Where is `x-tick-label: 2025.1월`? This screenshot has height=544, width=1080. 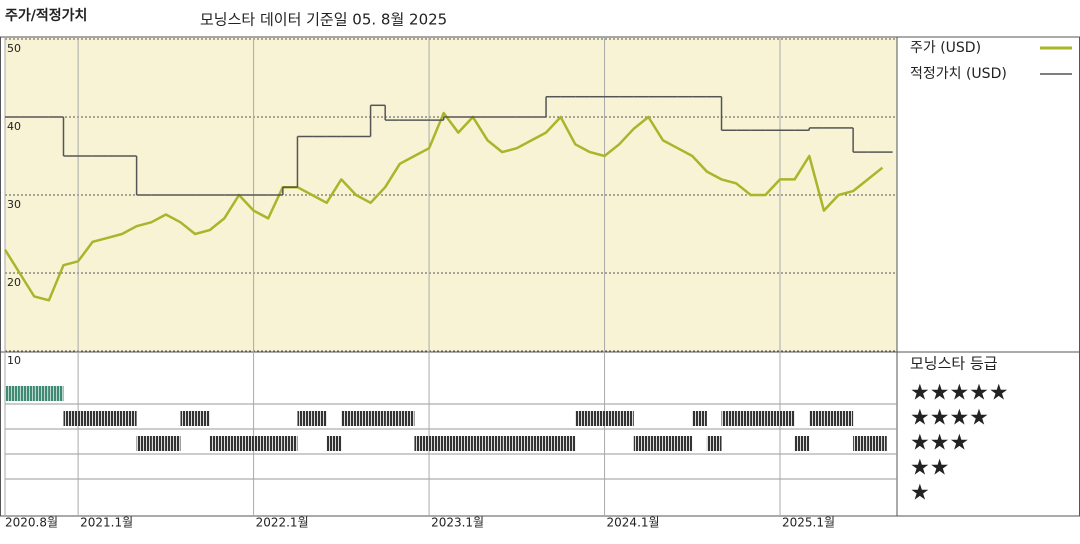
x-tick-label: 2025.1월 is located at coordinates (808, 523).